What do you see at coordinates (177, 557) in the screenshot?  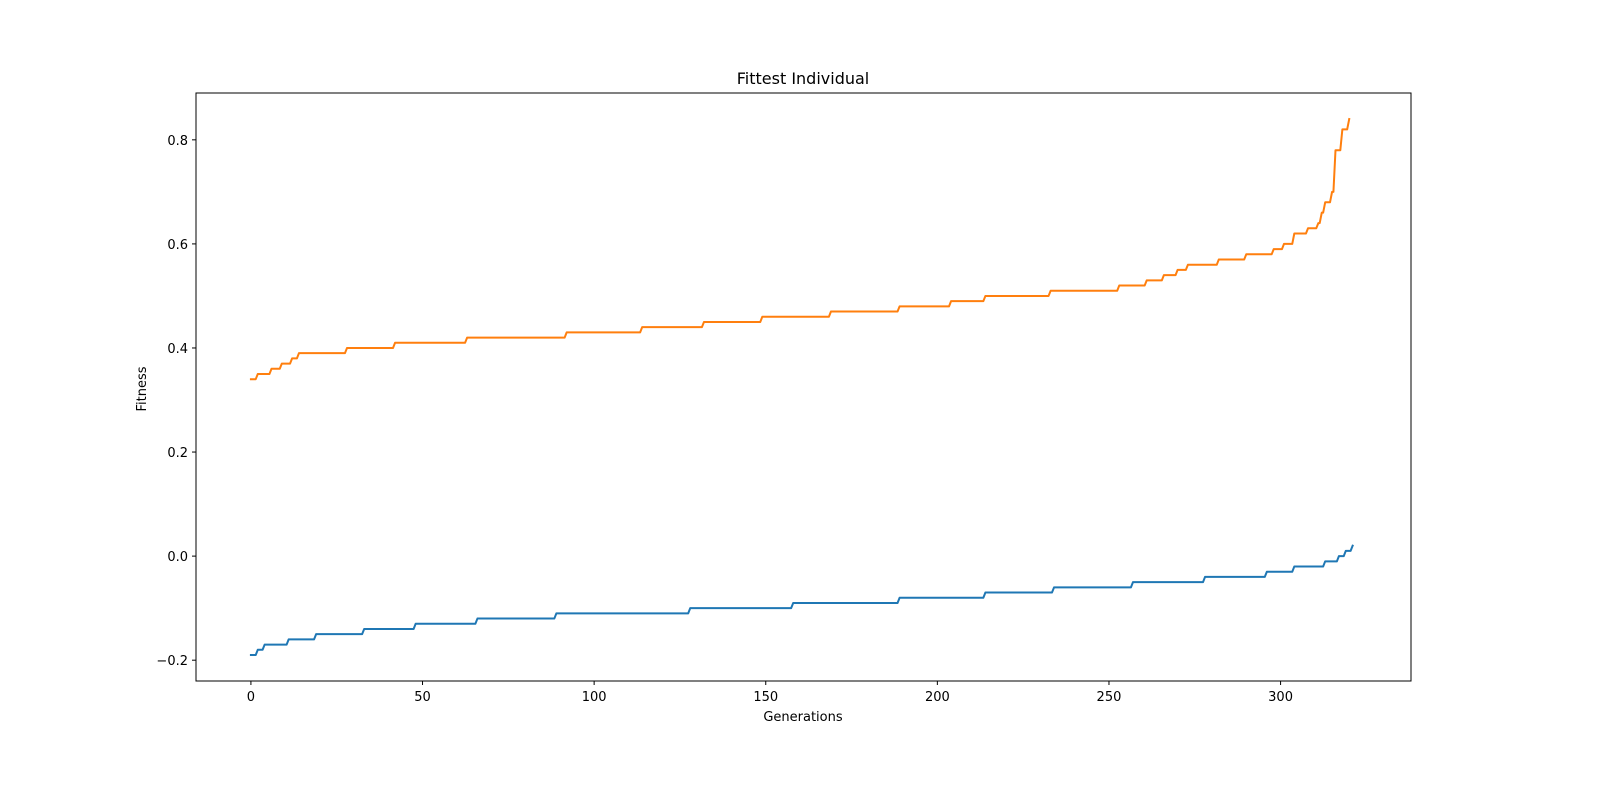 I see `y-tick-label: 0.0` at bounding box center [177, 557].